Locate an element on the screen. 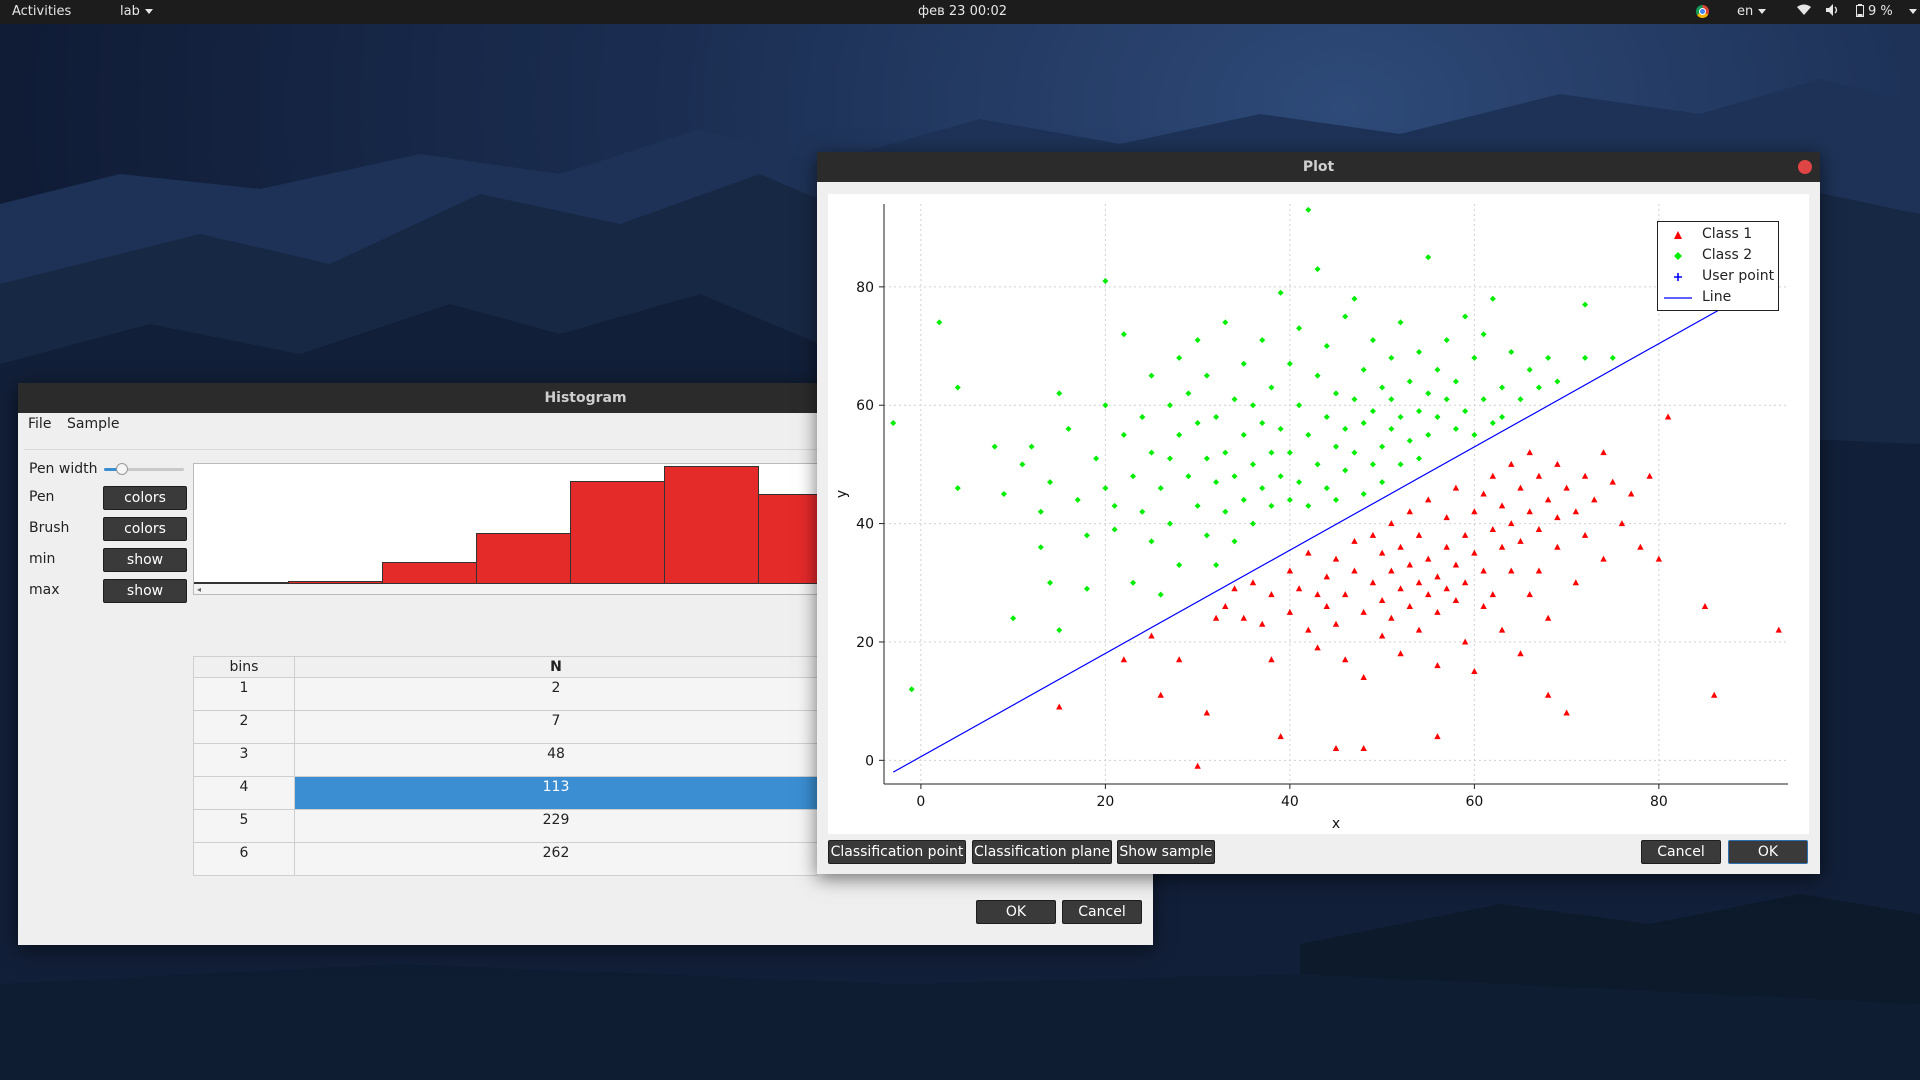 This screenshot has height=1080, width=1920. classification-plane-button: Classification plane is located at coordinates (1042, 852).